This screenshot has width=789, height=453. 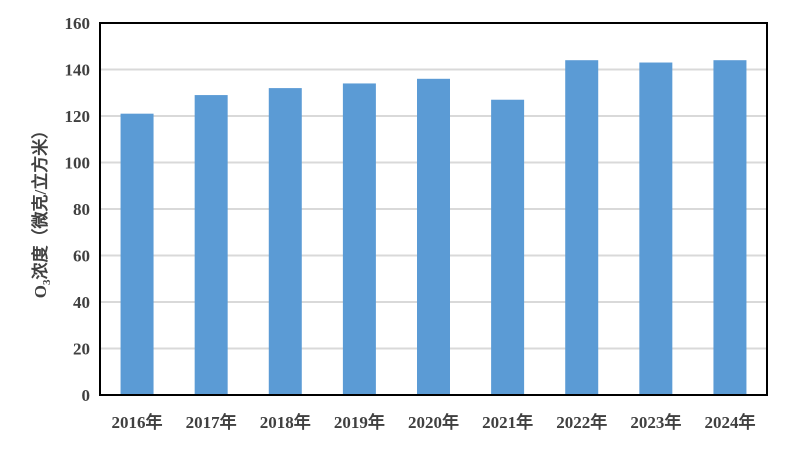 I want to click on bar-2020年, so click(x=433, y=237).